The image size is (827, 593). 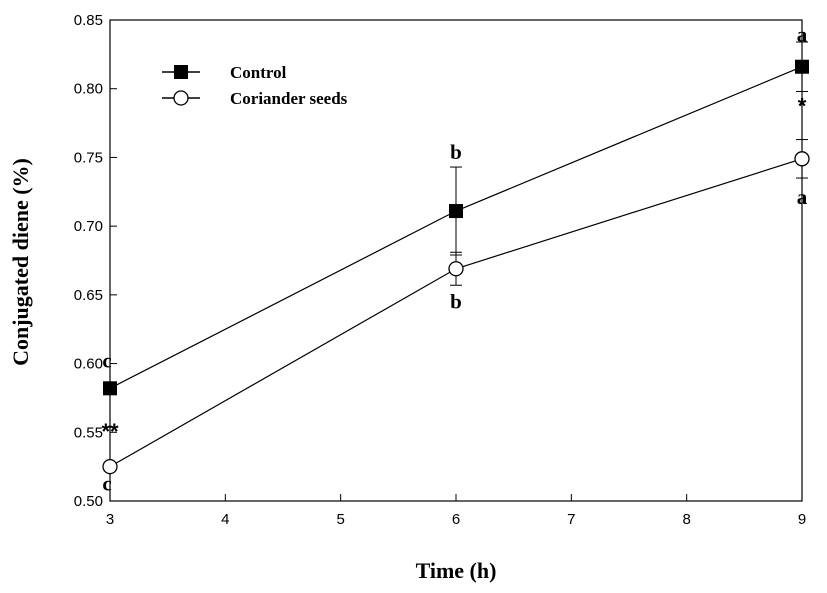 I want to click on y-tick-label: 0.60, so click(x=88, y=364).